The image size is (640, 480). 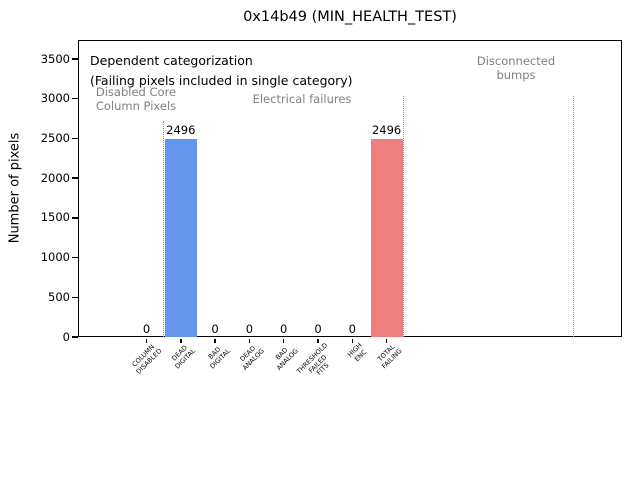 What do you see at coordinates (59, 296) in the screenshot?
I see `y-tick-label: 500` at bounding box center [59, 296].